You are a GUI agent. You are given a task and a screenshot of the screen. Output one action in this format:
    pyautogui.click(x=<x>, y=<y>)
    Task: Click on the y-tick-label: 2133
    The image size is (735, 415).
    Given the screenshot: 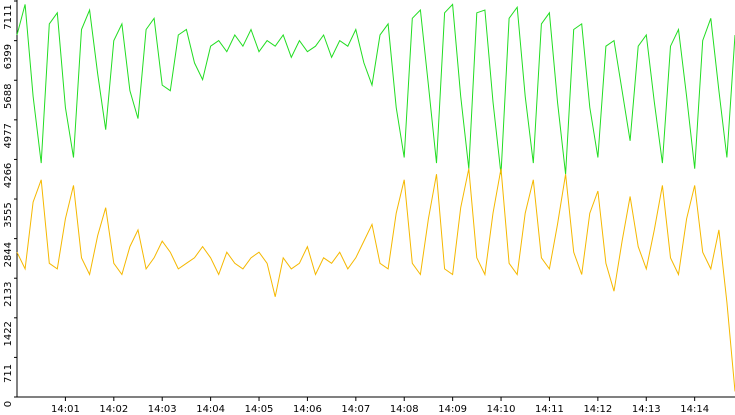 What is the action you would take?
    pyautogui.click(x=8, y=293)
    